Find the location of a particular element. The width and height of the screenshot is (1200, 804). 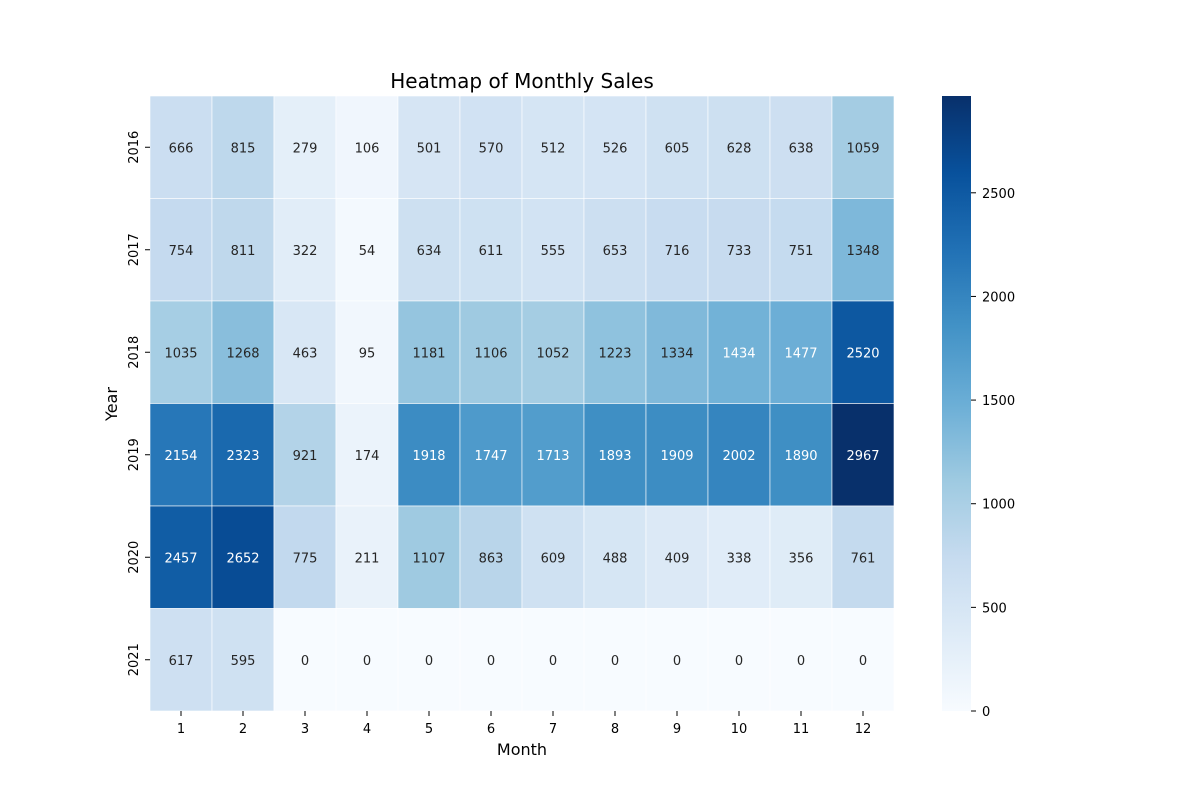

y-axis-label: Year is located at coordinates (111, 404).